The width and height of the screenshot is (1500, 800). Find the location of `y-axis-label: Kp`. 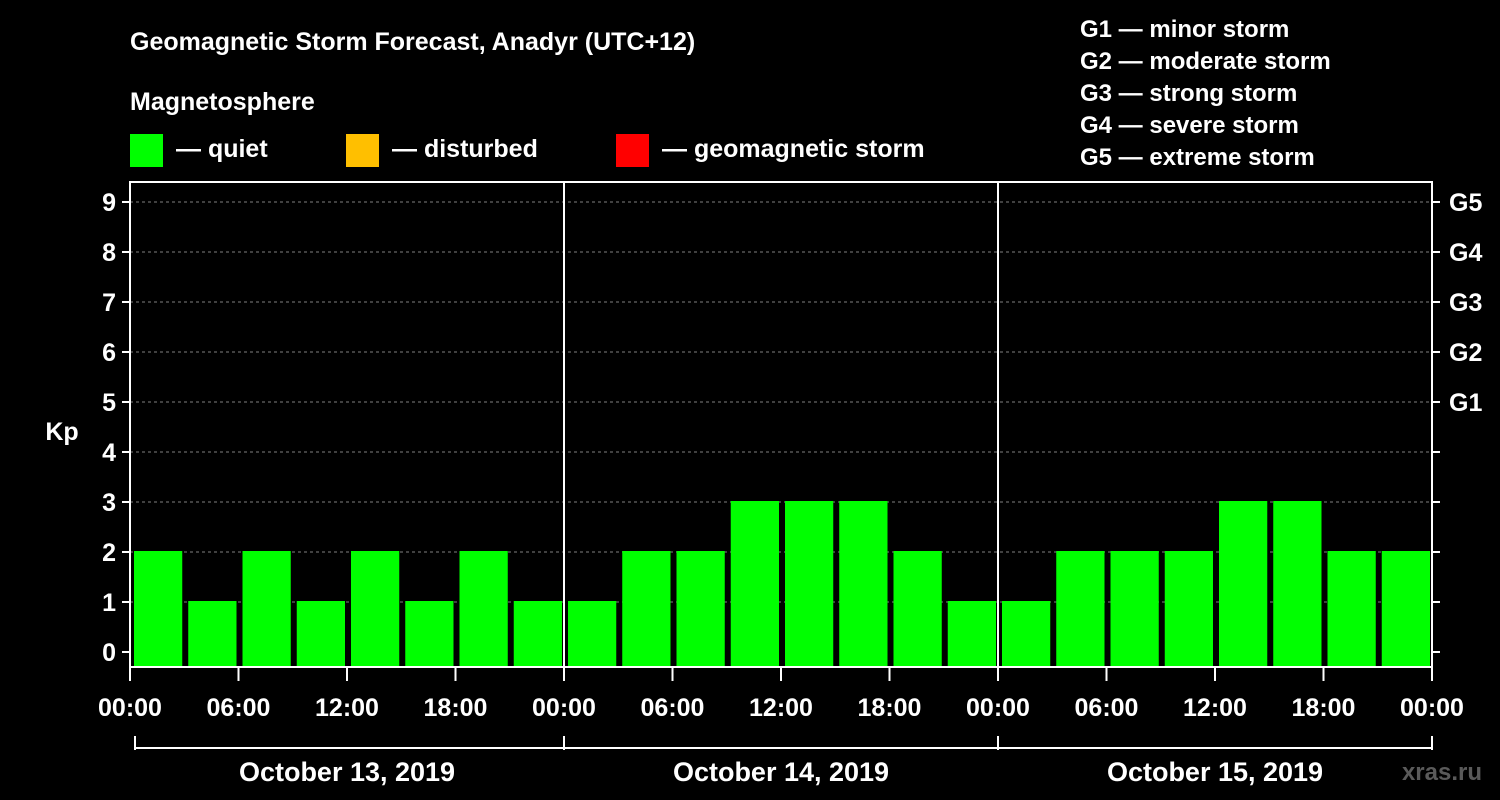

y-axis-label: Kp is located at coordinates (61, 432).